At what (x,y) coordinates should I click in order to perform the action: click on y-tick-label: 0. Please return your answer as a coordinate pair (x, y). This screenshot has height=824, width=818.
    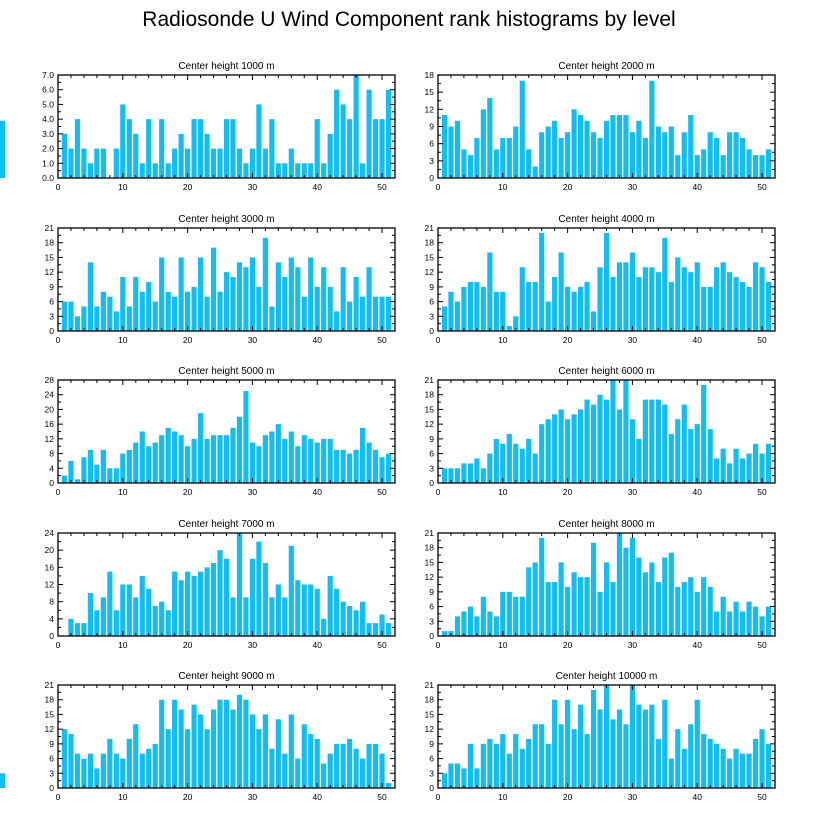
    Looking at the image, I should click on (51, 331).